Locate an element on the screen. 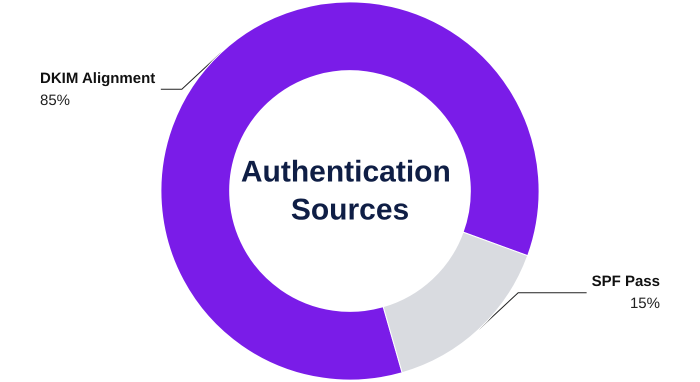  text: Authentication Sources is located at coordinates (350, 191).